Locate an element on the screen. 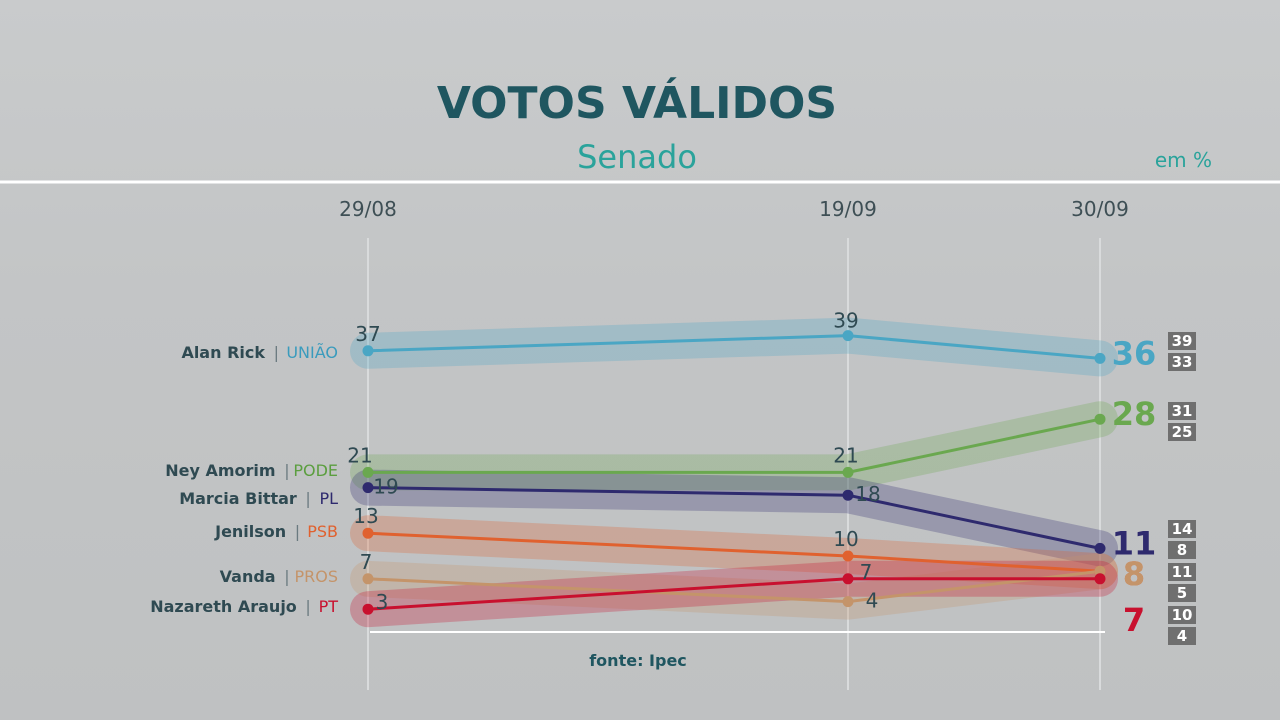 This screenshot has height=720, width=1280. series-party-4: PROS is located at coordinates (316, 576).